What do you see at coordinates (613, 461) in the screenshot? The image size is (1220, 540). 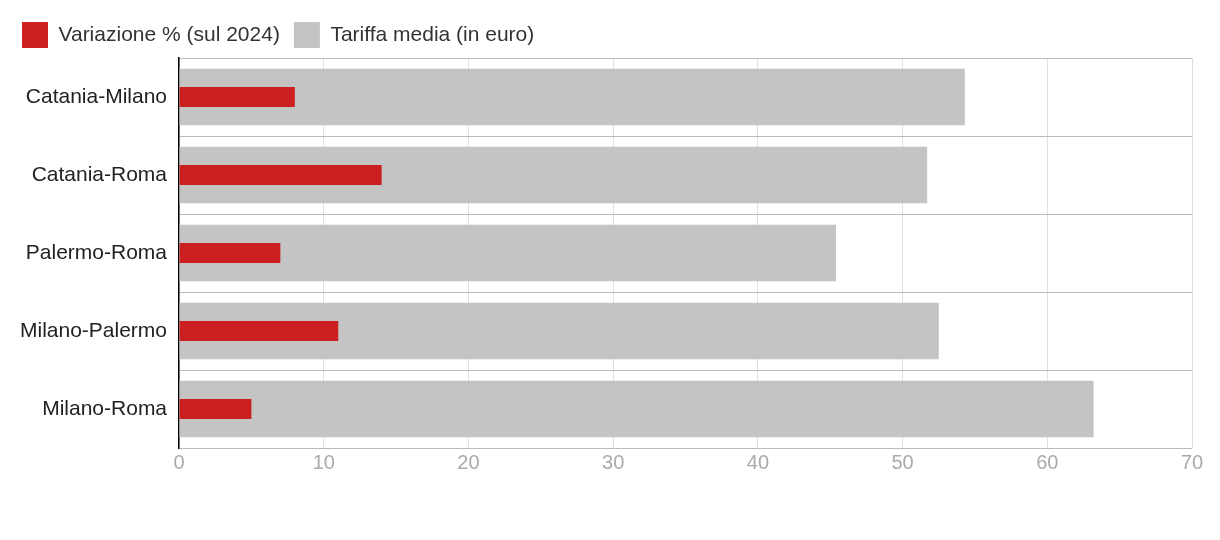 I see `x-tick-label: 30` at bounding box center [613, 461].